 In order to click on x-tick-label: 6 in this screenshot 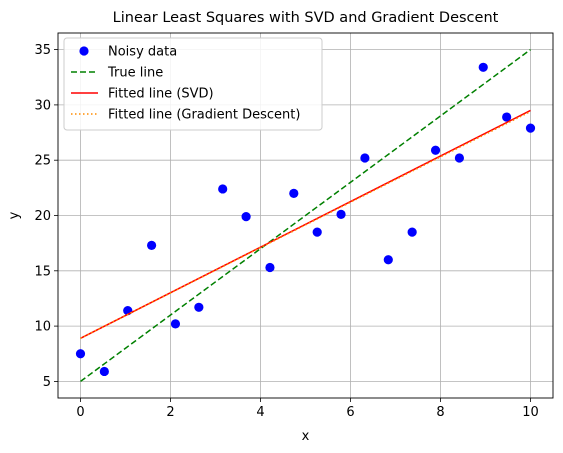, I will do `click(350, 412)`.